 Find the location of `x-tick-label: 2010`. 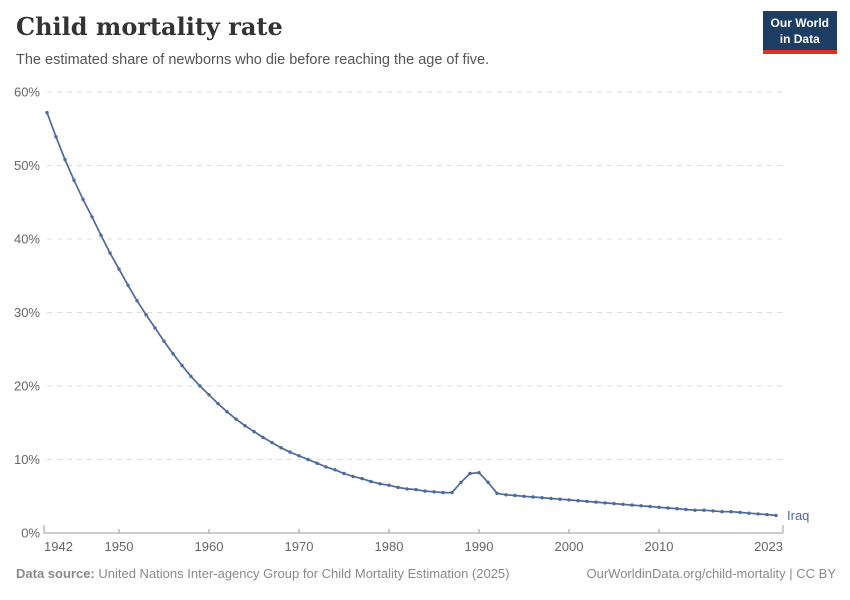

x-tick-label: 2010 is located at coordinates (659, 546).